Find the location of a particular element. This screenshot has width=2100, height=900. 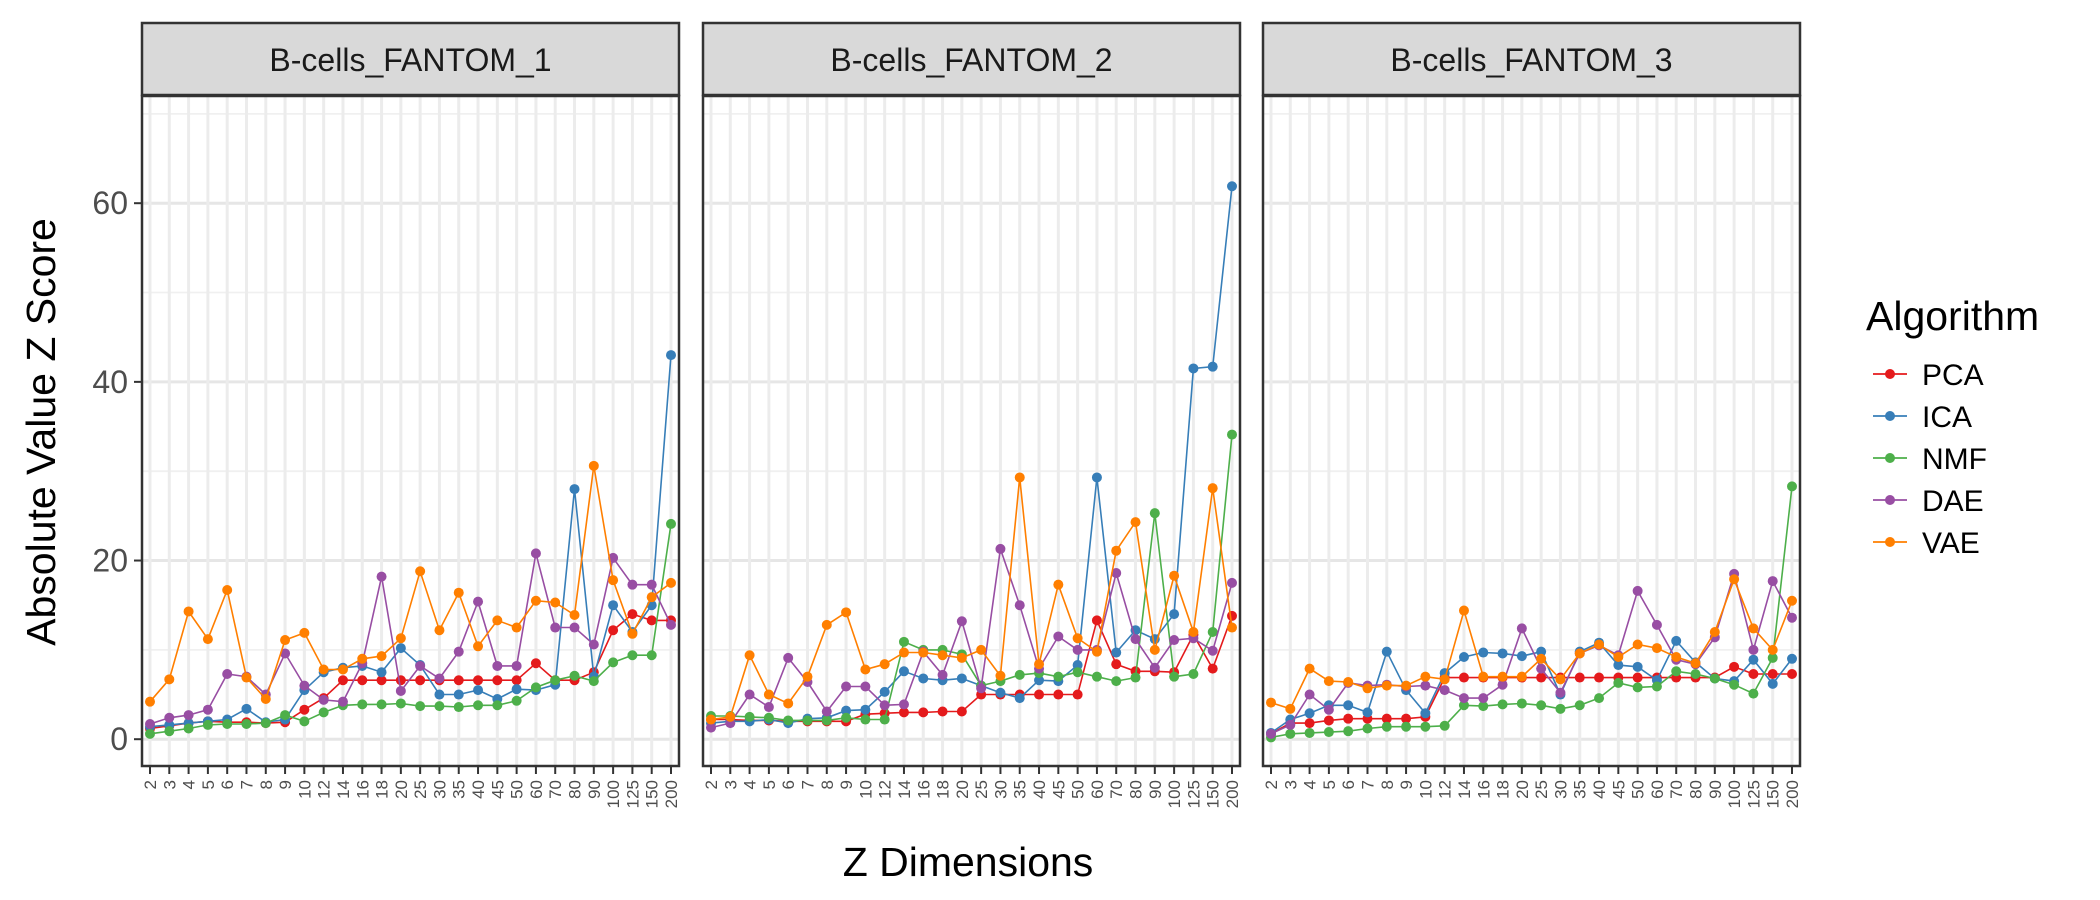

x-tick-label: 10 is located at coordinates (304, 789).